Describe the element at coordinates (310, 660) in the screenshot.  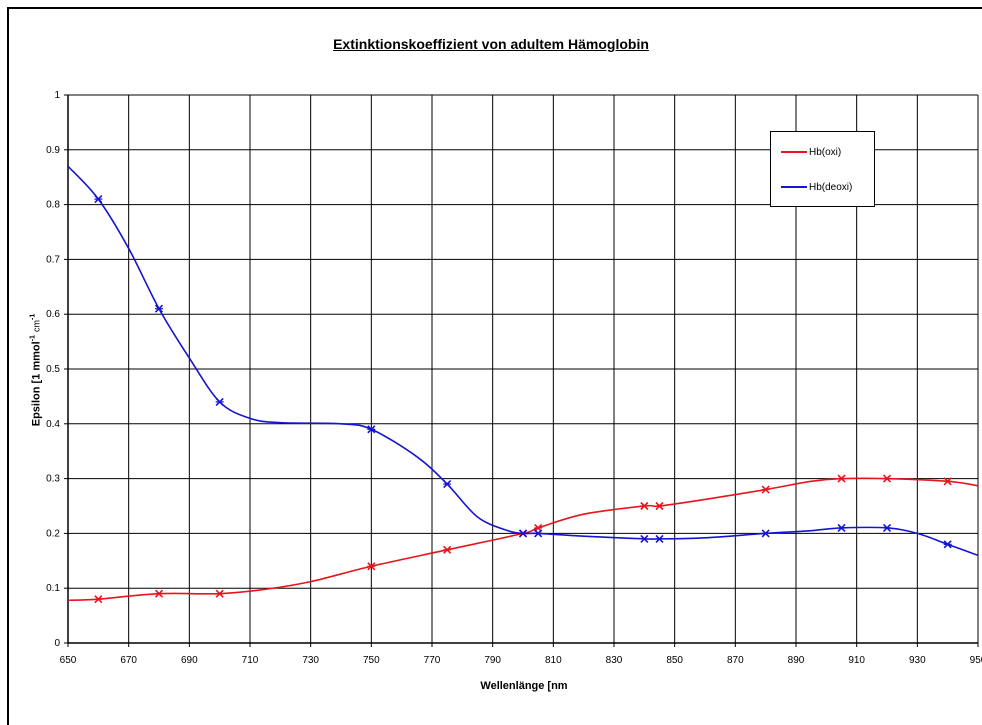
I see `x-tick-label: 730` at that location.